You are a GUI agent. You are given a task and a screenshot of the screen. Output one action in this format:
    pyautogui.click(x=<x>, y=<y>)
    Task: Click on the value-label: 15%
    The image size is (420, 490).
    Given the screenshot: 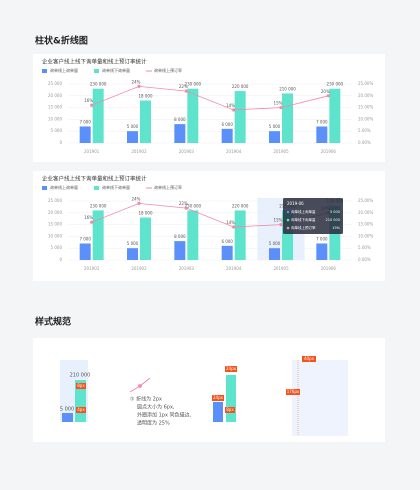 What is the action you would take?
    pyautogui.click(x=278, y=220)
    